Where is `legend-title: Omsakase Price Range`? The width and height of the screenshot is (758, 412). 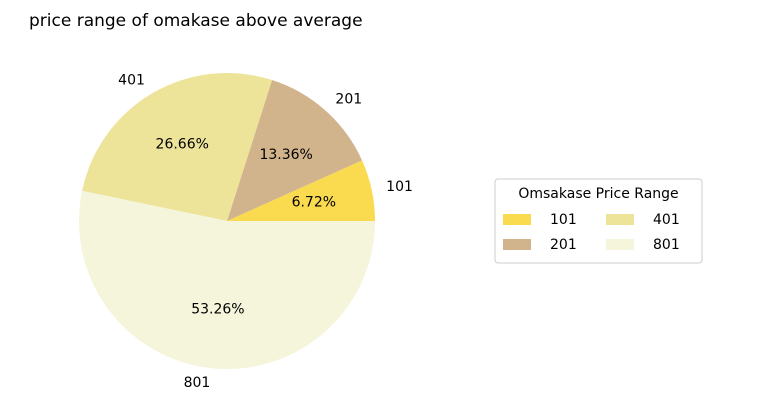
legend-title: Omsakase Price Range is located at coordinates (598, 194).